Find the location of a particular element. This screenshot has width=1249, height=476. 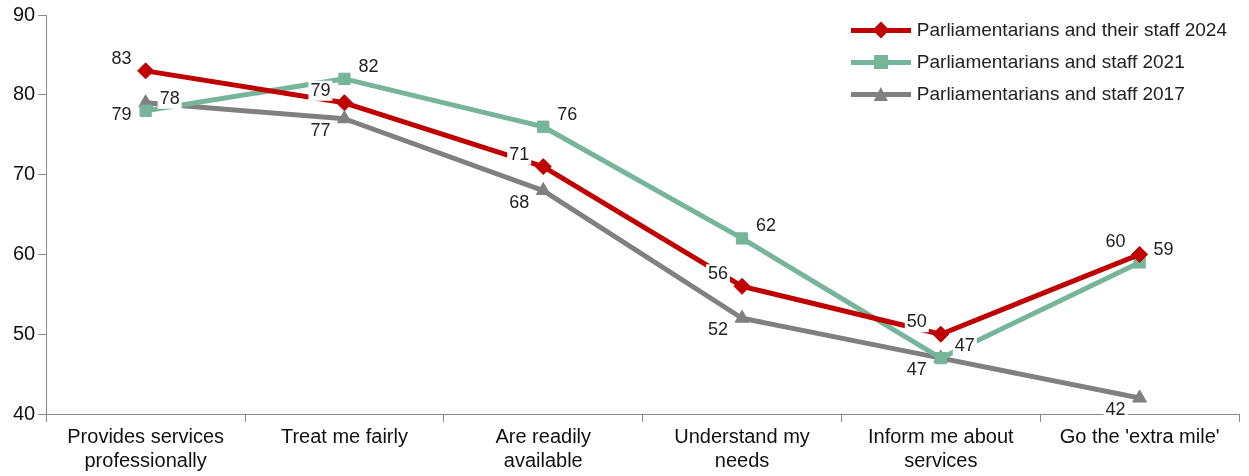

data-label: 56 is located at coordinates (718, 273).